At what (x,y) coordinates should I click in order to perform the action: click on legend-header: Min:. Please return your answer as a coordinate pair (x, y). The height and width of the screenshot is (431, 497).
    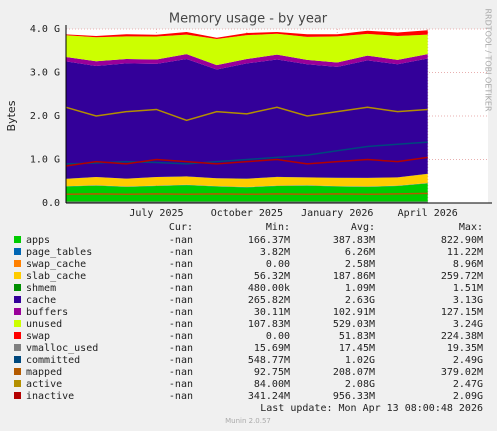
    Looking at the image, I should click on (278, 227).